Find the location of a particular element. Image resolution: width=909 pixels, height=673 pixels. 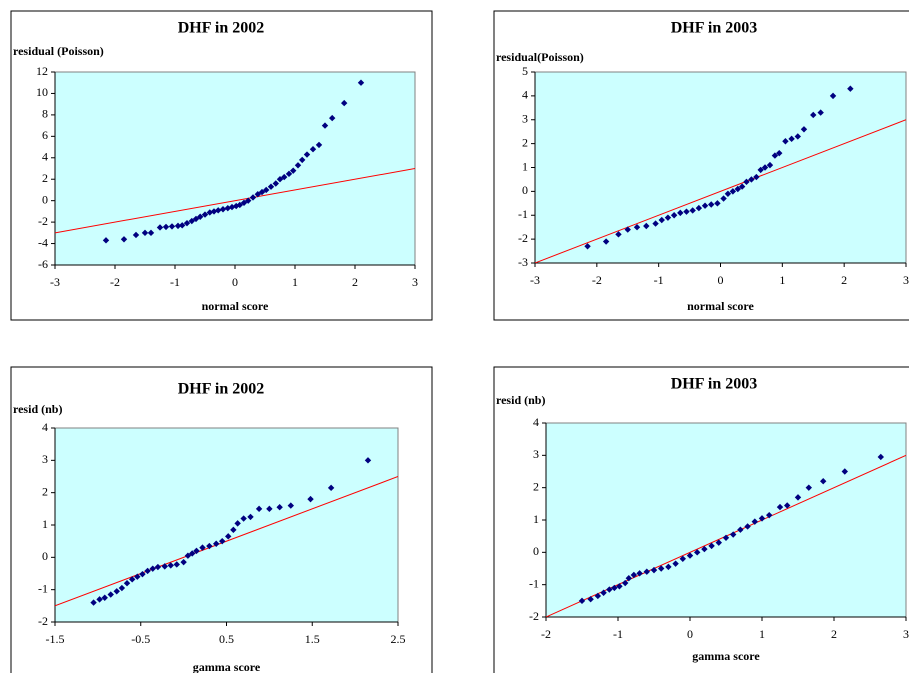

y-tick-label: 10 is located at coordinates (42, 92).